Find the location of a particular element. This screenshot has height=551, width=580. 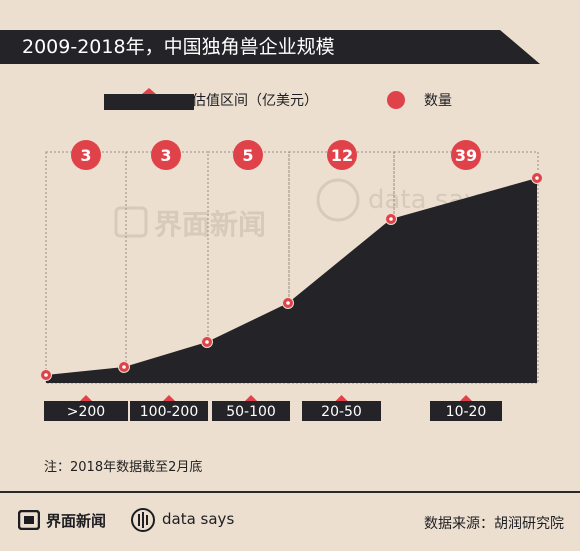

column-guide is located at coordinates (86, 267).